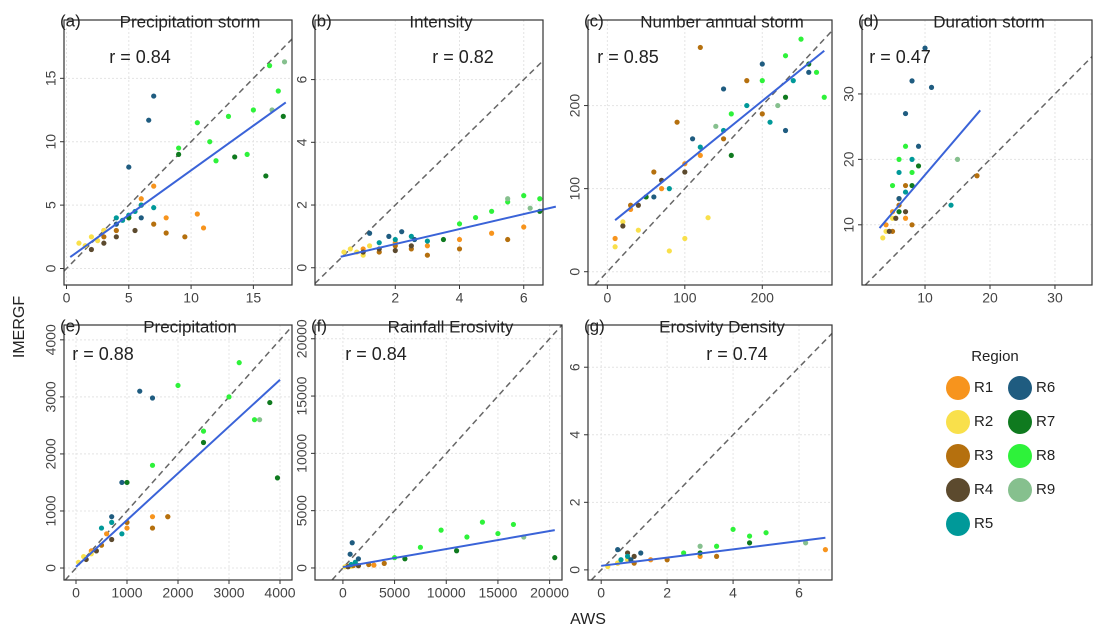 This screenshot has width=1099, height=638. I want to click on r-annotation: r = 0.85, so click(628, 57).